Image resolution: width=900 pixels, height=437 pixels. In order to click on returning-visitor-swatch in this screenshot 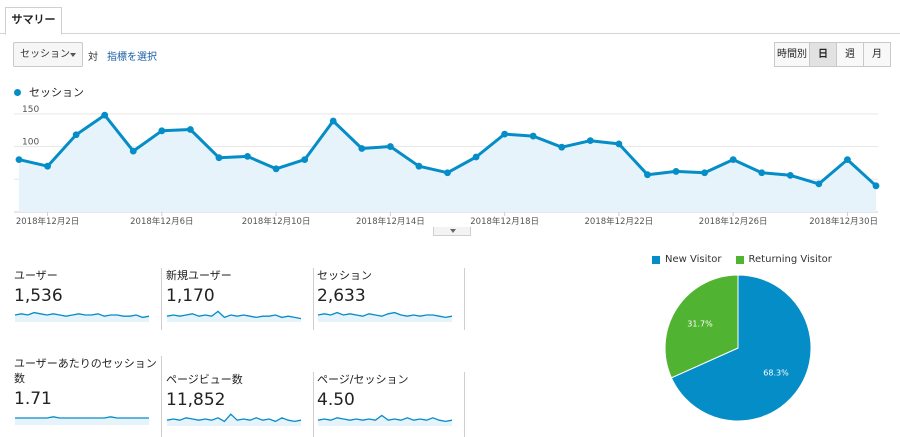, I will do `click(739, 259)`.